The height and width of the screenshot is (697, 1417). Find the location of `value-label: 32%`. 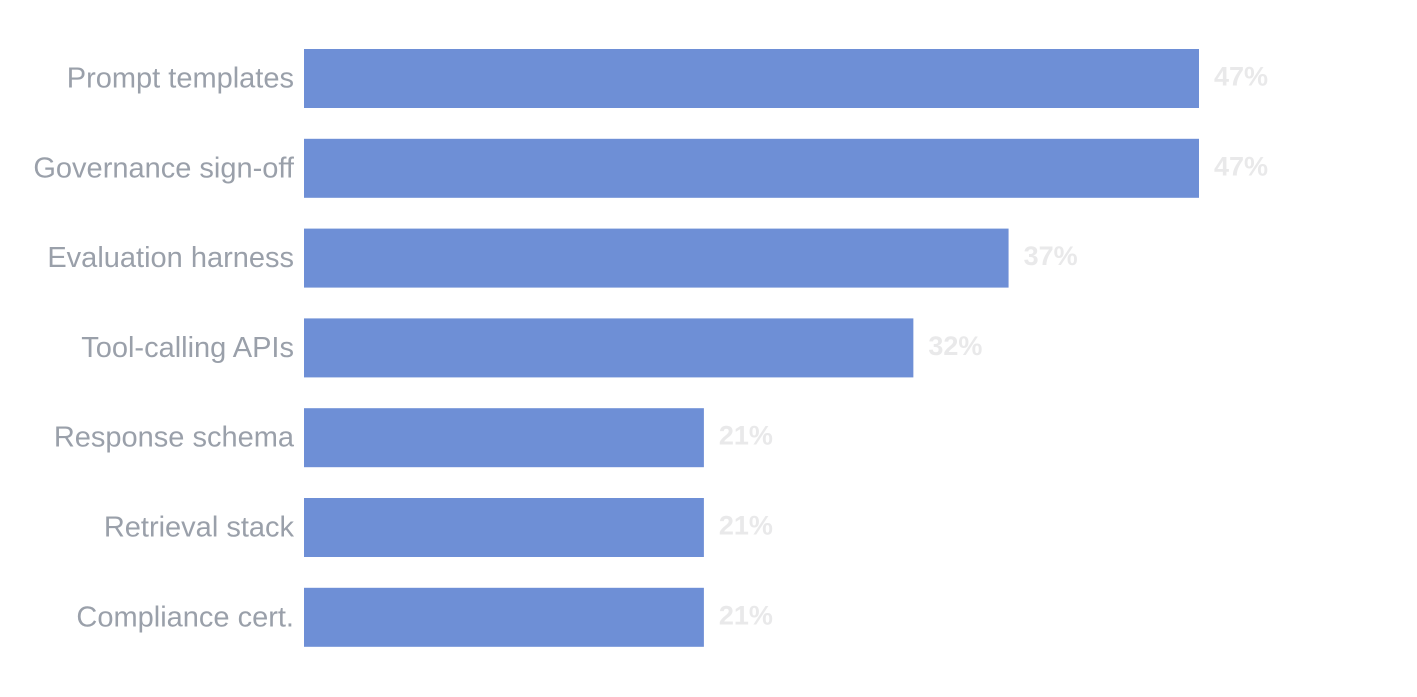

value-label: 32% is located at coordinates (955, 346).